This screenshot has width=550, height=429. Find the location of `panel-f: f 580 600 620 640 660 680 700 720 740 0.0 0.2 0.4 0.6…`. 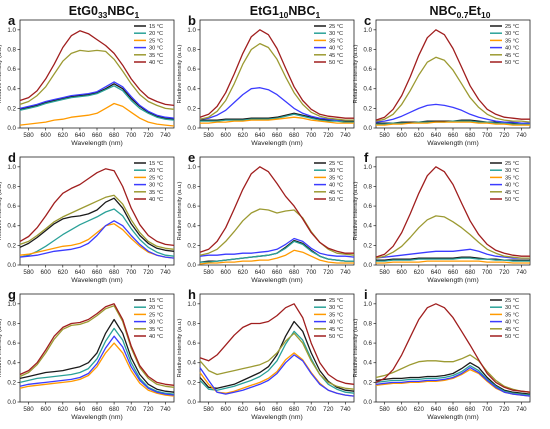

panel-f: f 580 600 620 640 660 680 700 720 740 0.0 0.2 0.4 0.6… is located at coordinates (442, 217).